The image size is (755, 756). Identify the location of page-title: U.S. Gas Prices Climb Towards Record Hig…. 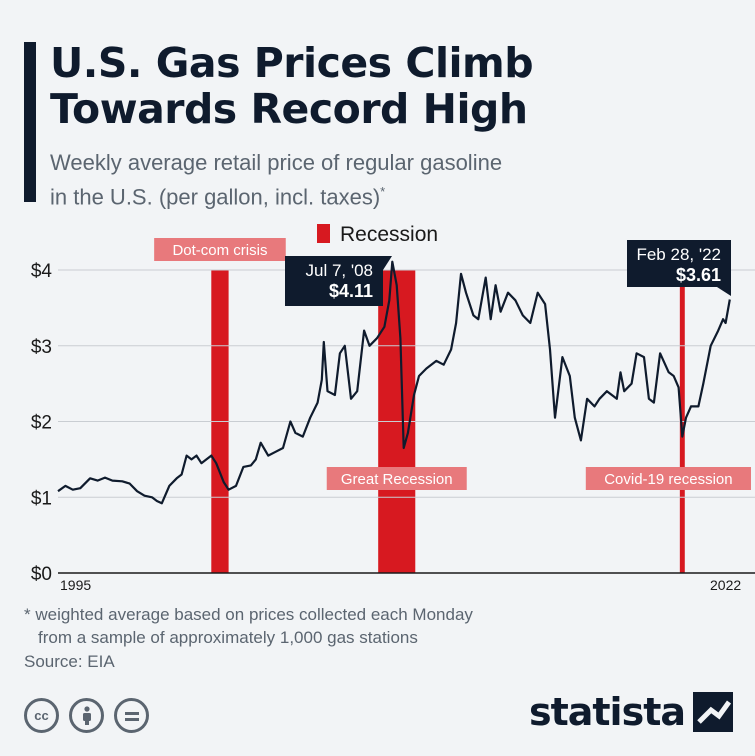
(390, 86).